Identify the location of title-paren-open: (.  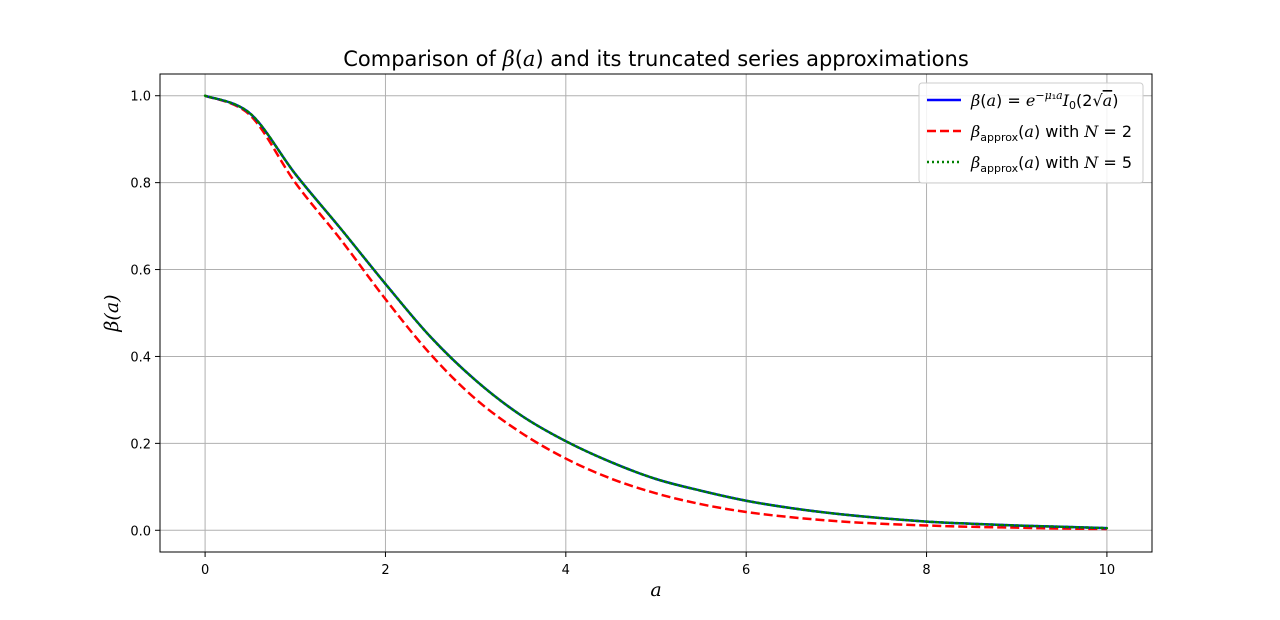
(519, 59).